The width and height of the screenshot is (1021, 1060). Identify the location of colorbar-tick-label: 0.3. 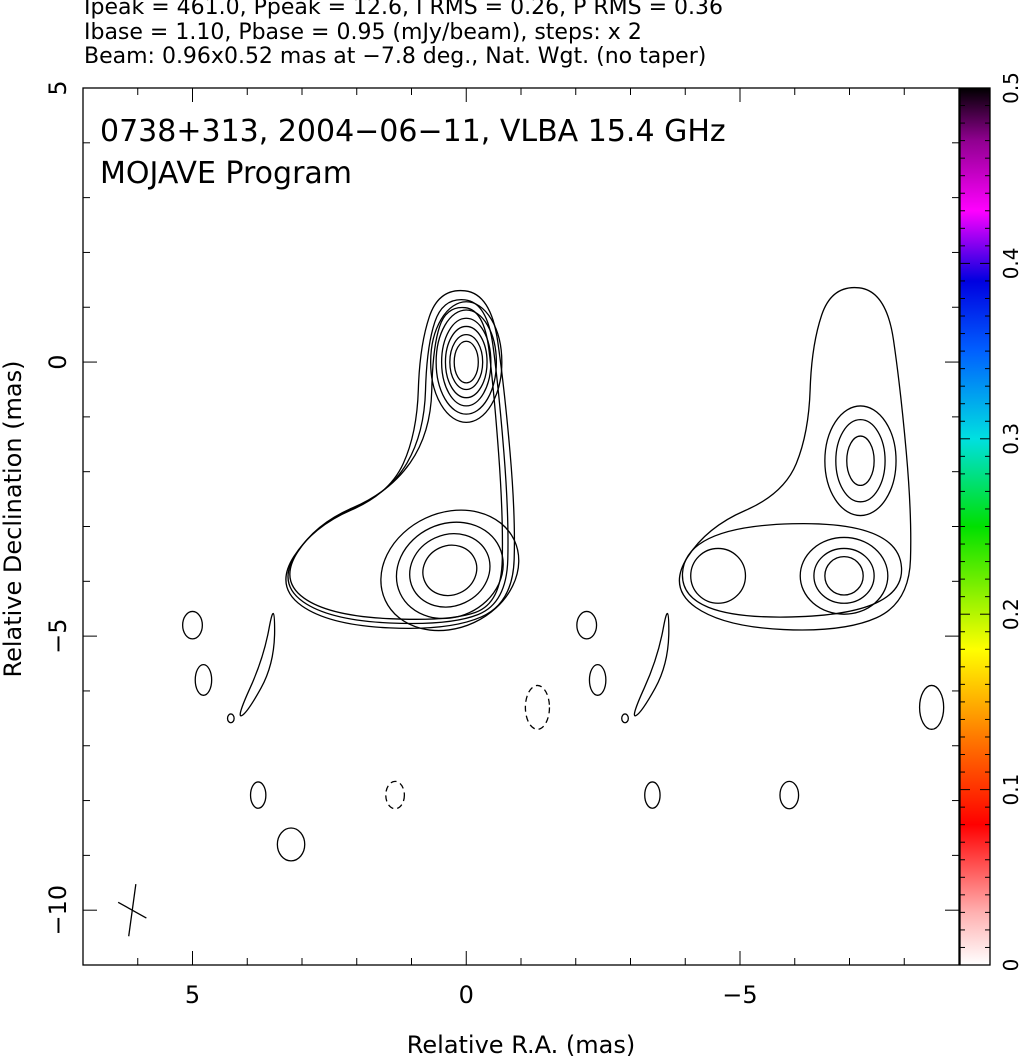
(1010, 439).